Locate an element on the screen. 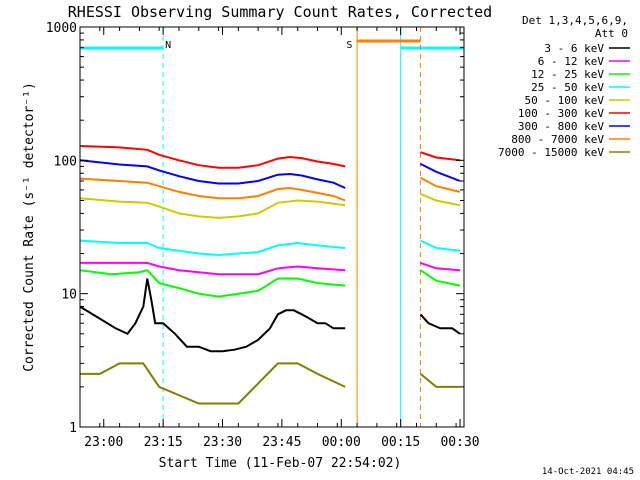  legend-header-1: Det 1,3,4,5,6,9, is located at coordinates (575, 20).